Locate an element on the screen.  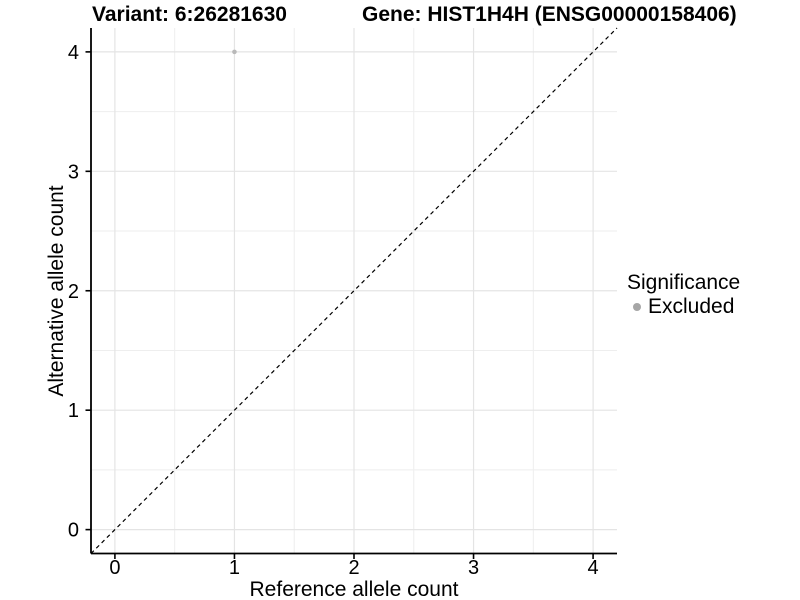
legend-title: Significance is located at coordinates (684, 282).